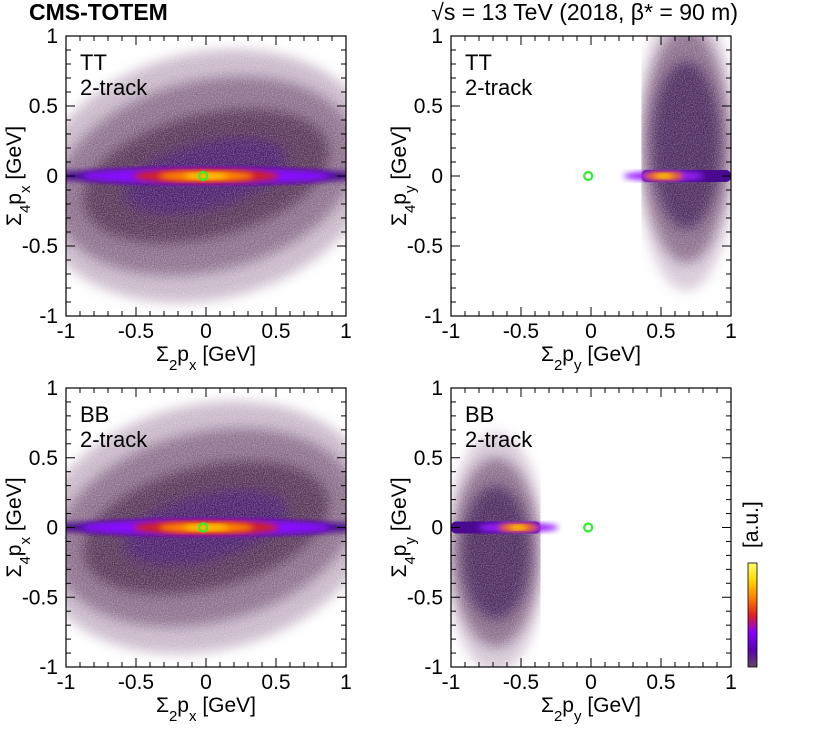 This screenshot has width=814, height=733. Describe the element at coordinates (752, 615) in the screenshot. I see `colorbar-gradient` at that location.